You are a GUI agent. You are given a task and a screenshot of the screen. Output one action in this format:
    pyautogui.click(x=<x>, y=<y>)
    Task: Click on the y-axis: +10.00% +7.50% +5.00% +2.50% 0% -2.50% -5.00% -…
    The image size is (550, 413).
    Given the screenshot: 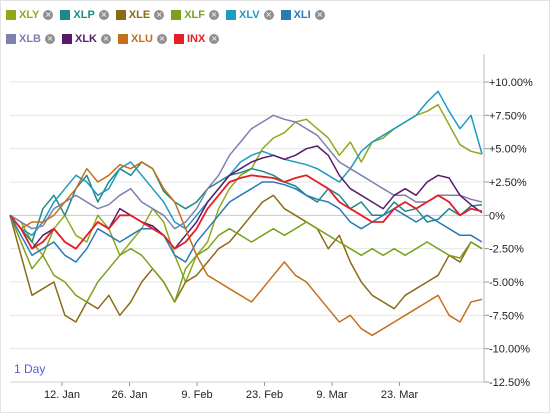 What is the action you would take?
    pyautogui.click(x=508, y=221)
    